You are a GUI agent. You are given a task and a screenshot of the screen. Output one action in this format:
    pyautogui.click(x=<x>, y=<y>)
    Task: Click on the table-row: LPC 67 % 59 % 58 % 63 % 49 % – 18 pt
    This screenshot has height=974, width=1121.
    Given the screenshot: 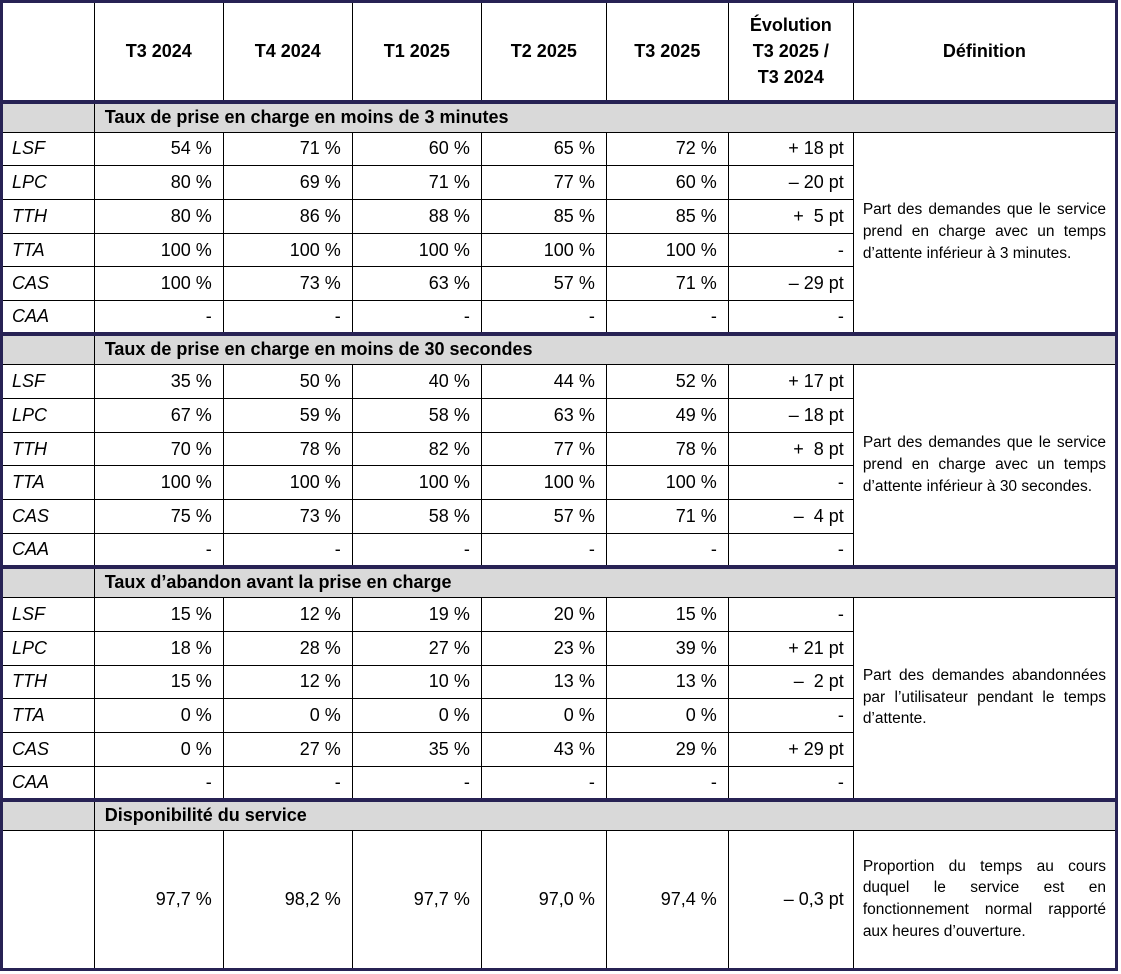 What is the action you would take?
    pyautogui.click(x=559, y=415)
    